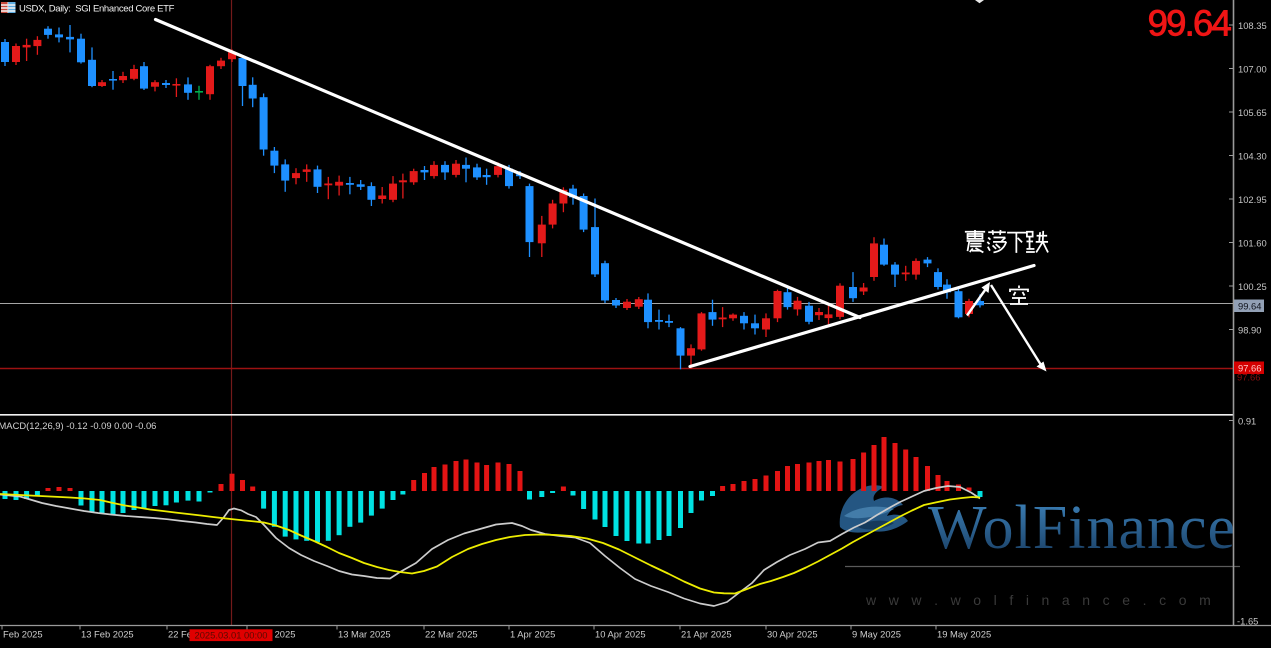  I want to click on svg-text: 1 Apr 2025, so click(532, 634).